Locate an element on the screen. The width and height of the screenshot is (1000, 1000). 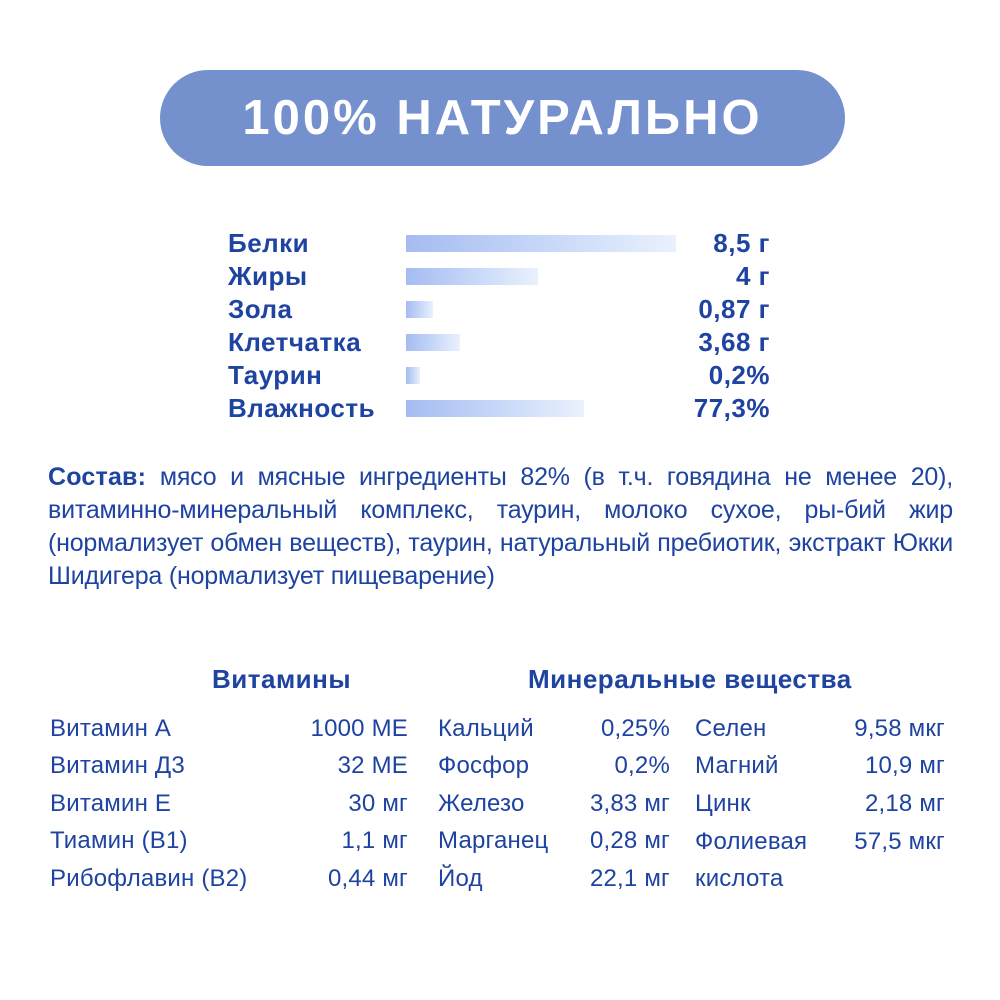
table-row: Рибофлавин (В2) 0,44 мг is located at coordinates (229, 879).